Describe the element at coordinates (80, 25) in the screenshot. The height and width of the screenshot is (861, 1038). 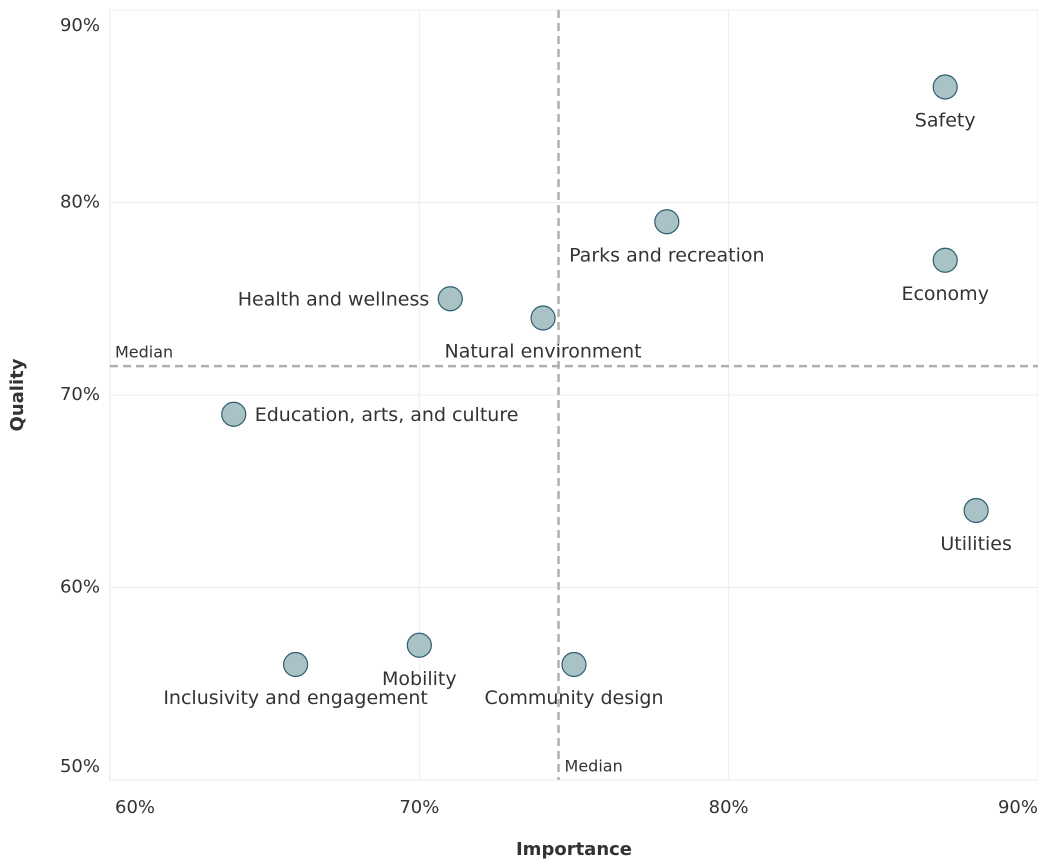
I see `y-tick-label: 90%` at that location.